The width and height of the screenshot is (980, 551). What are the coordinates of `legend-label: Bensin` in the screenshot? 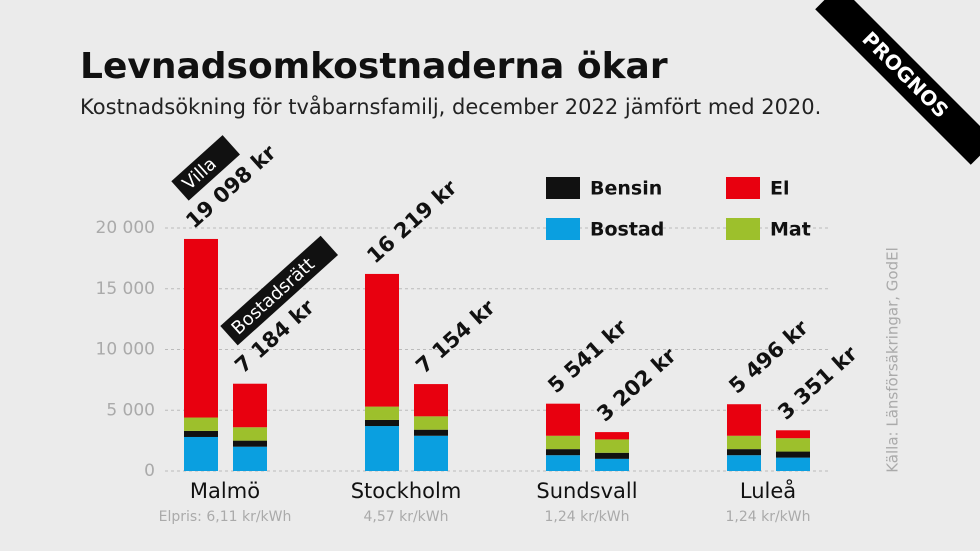 It's located at (626, 189).